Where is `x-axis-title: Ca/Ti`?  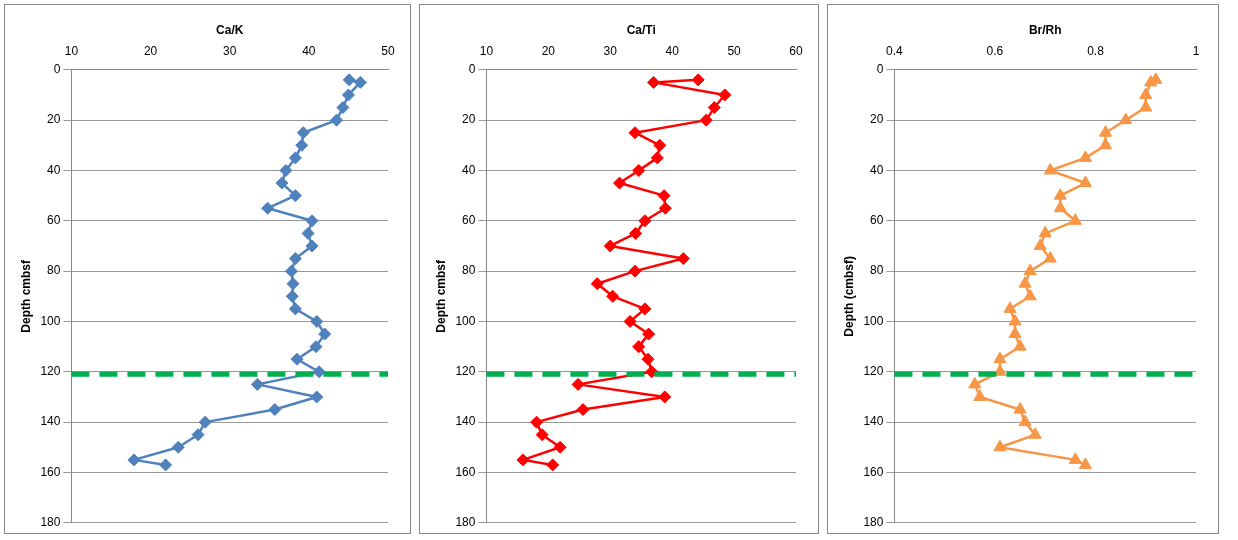
x-axis-title: Ca/Ti is located at coordinates (641, 29).